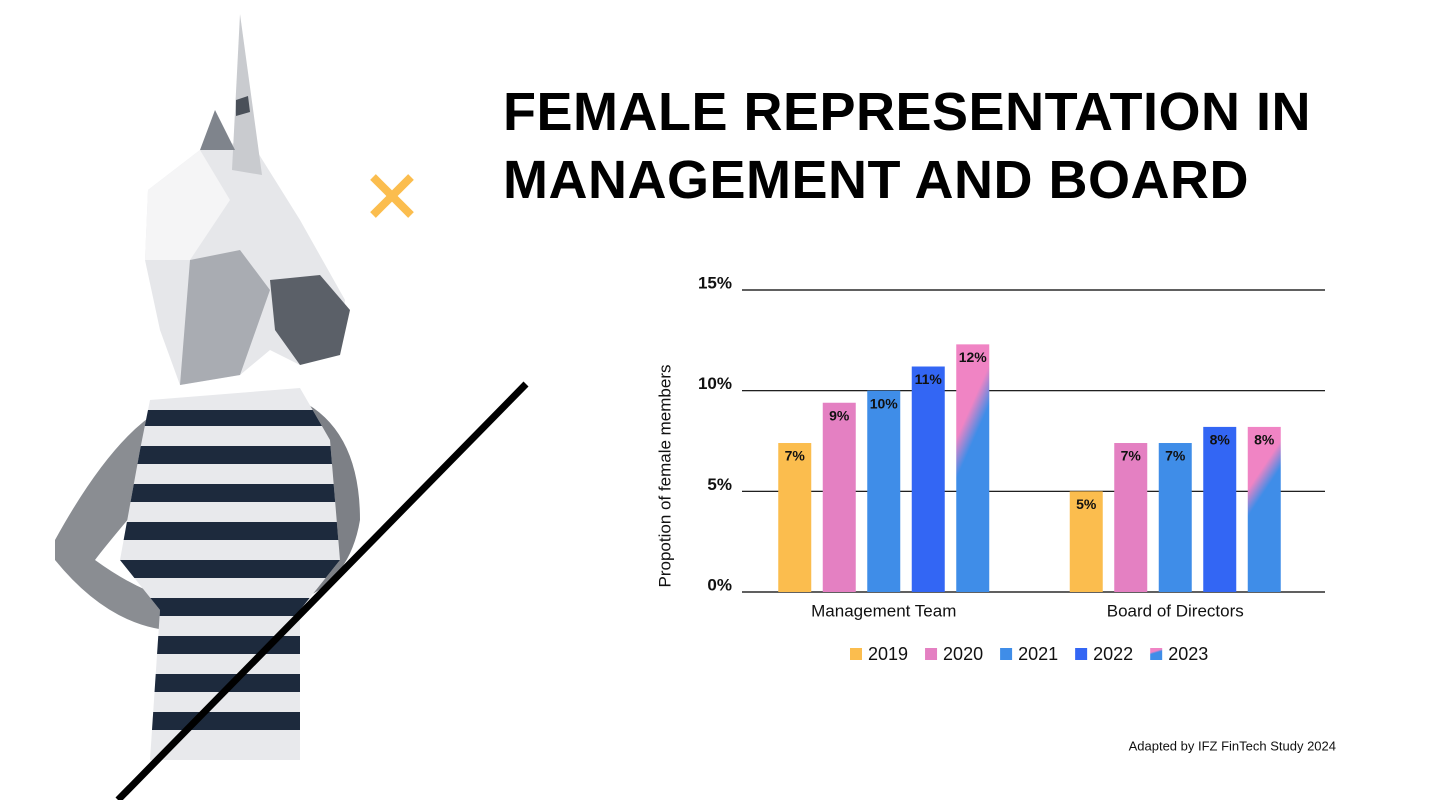 The height and width of the screenshot is (800, 1440). What do you see at coordinates (715, 383) in the screenshot?
I see `y-tick-label: 10%` at bounding box center [715, 383].